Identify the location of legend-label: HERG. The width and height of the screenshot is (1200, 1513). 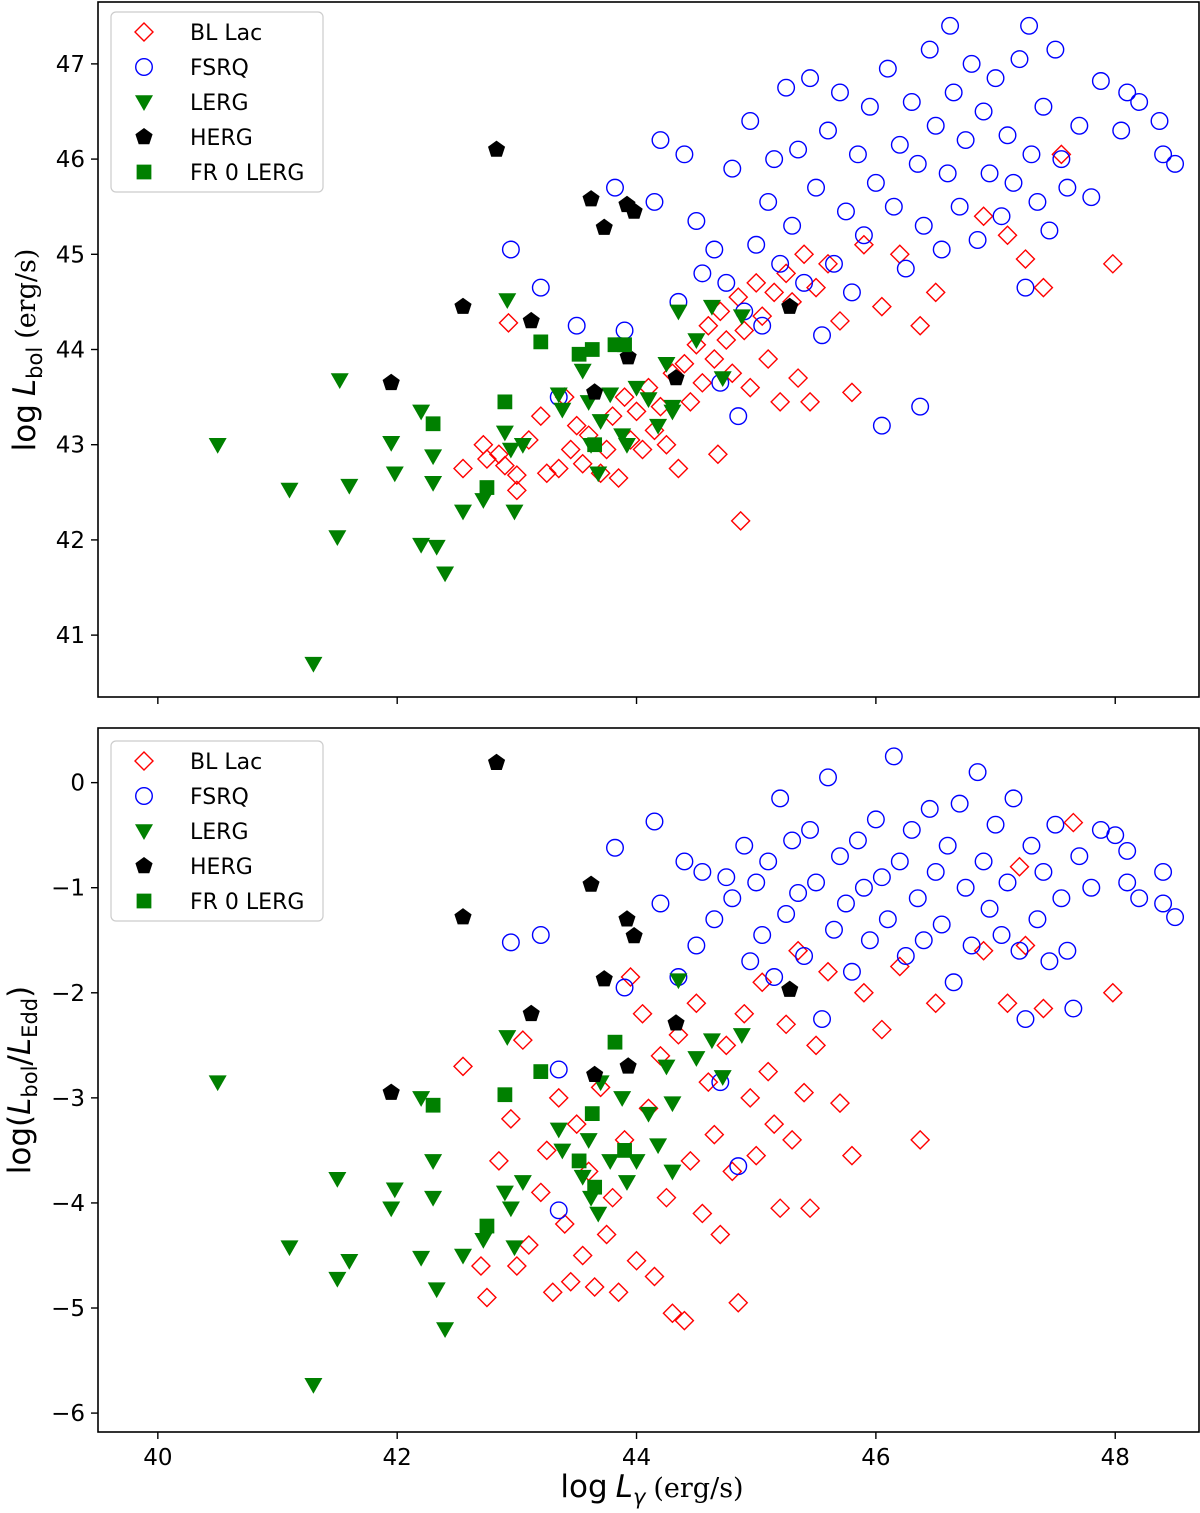
(221, 867).